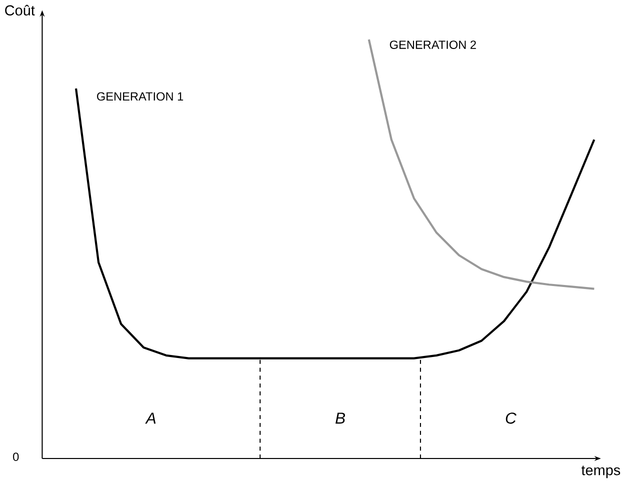 The height and width of the screenshot is (484, 640). What do you see at coordinates (150, 418) in the screenshot?
I see `annotation: A` at bounding box center [150, 418].